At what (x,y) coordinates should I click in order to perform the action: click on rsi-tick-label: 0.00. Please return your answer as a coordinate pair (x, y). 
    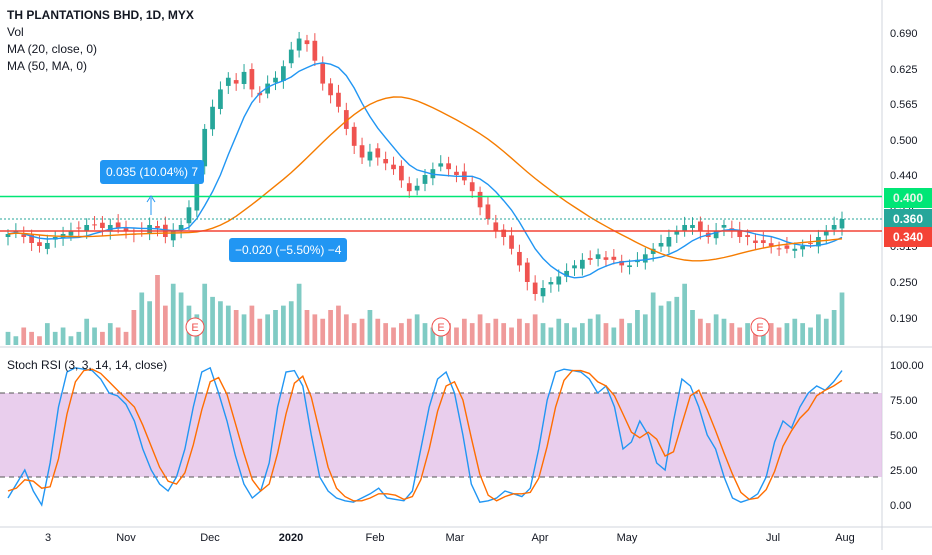
    Looking at the image, I should click on (900, 506).